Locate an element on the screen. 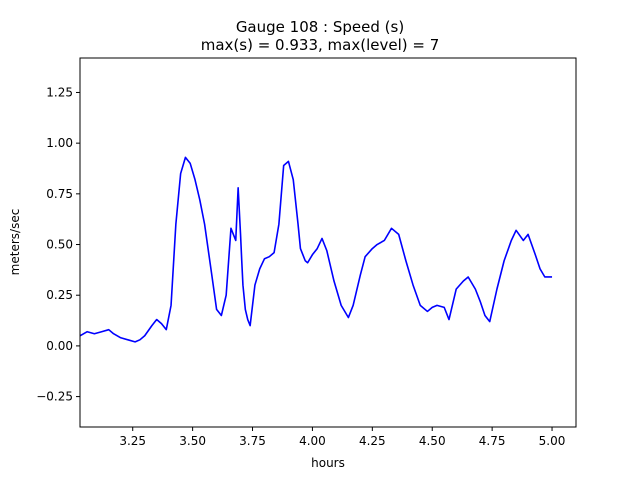  x-tick-label: 5.00 is located at coordinates (552, 441).